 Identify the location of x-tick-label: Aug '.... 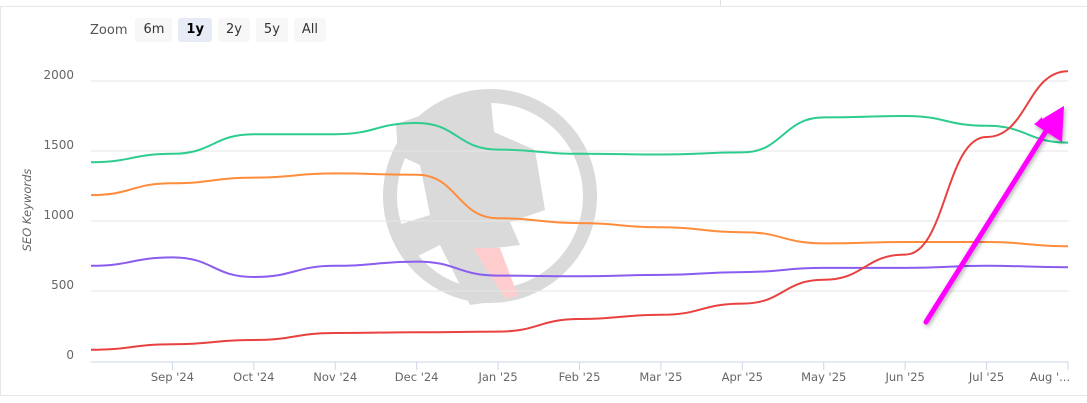
(1050, 377).